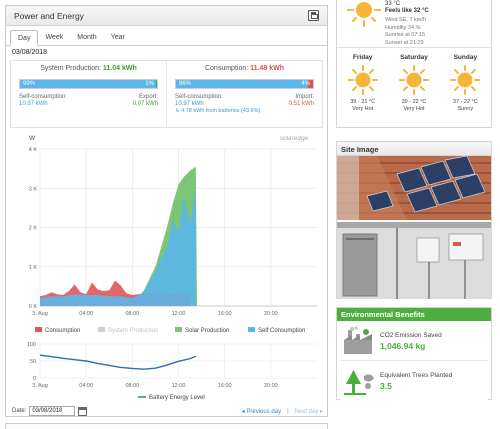  What do you see at coordinates (43, 97) in the screenshot?
I see `production-self-label: Self-consumption:` at bounding box center [43, 97].